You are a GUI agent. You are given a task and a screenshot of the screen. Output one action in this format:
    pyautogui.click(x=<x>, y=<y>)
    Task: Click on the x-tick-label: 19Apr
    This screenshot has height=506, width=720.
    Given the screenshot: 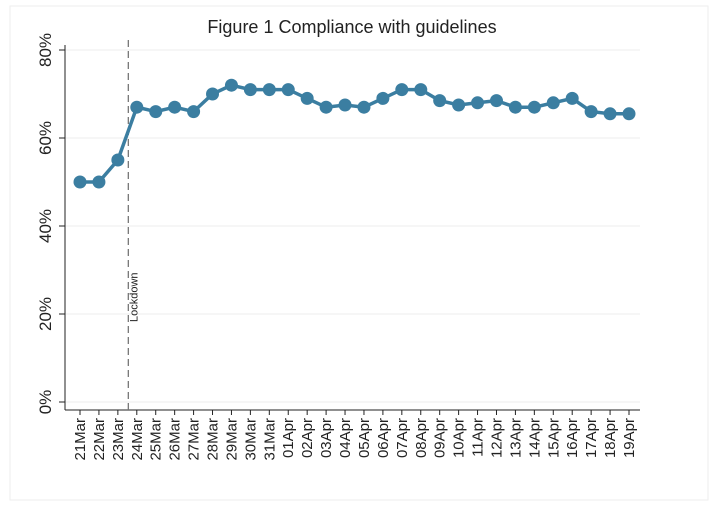 What is the action you would take?
    pyautogui.click(x=629, y=438)
    